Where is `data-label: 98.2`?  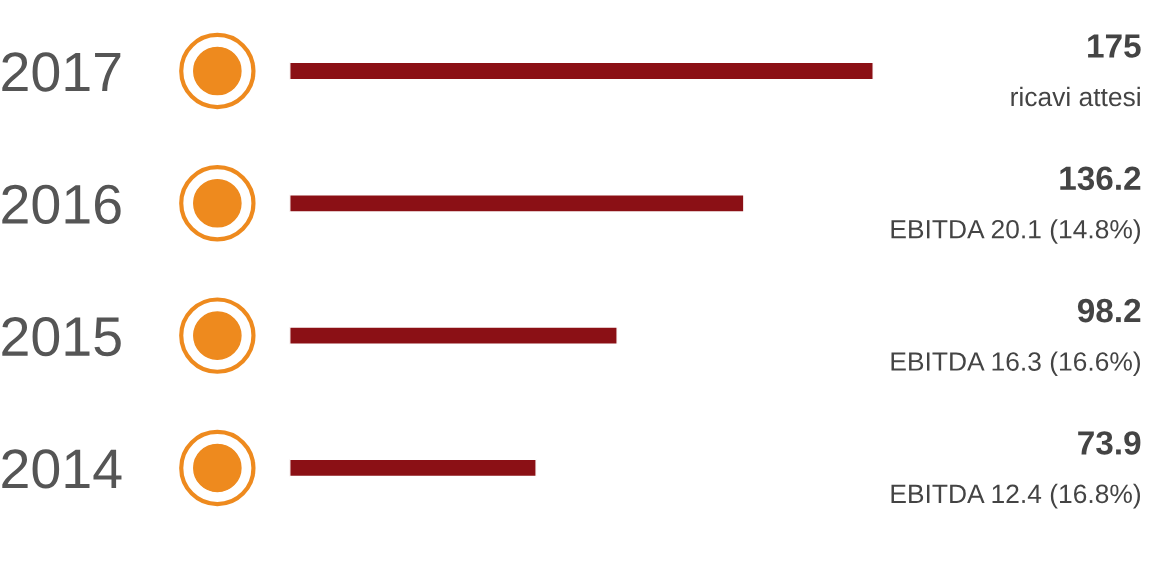
data-label: 98.2 is located at coordinates (1109, 310).